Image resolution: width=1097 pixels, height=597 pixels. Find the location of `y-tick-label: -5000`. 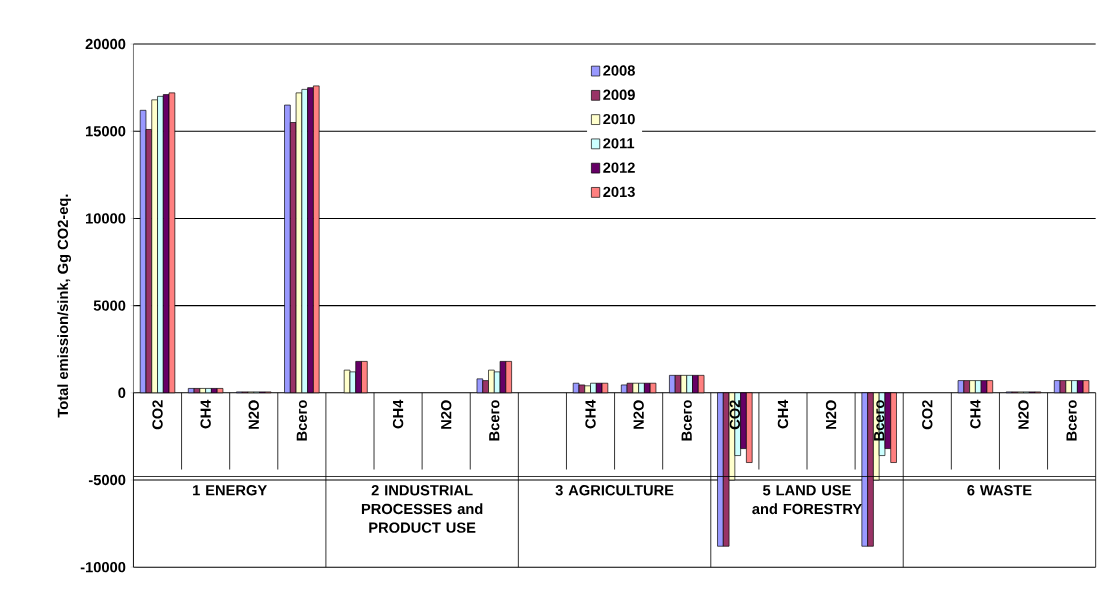

y-tick-label: -5000 is located at coordinates (107, 480).